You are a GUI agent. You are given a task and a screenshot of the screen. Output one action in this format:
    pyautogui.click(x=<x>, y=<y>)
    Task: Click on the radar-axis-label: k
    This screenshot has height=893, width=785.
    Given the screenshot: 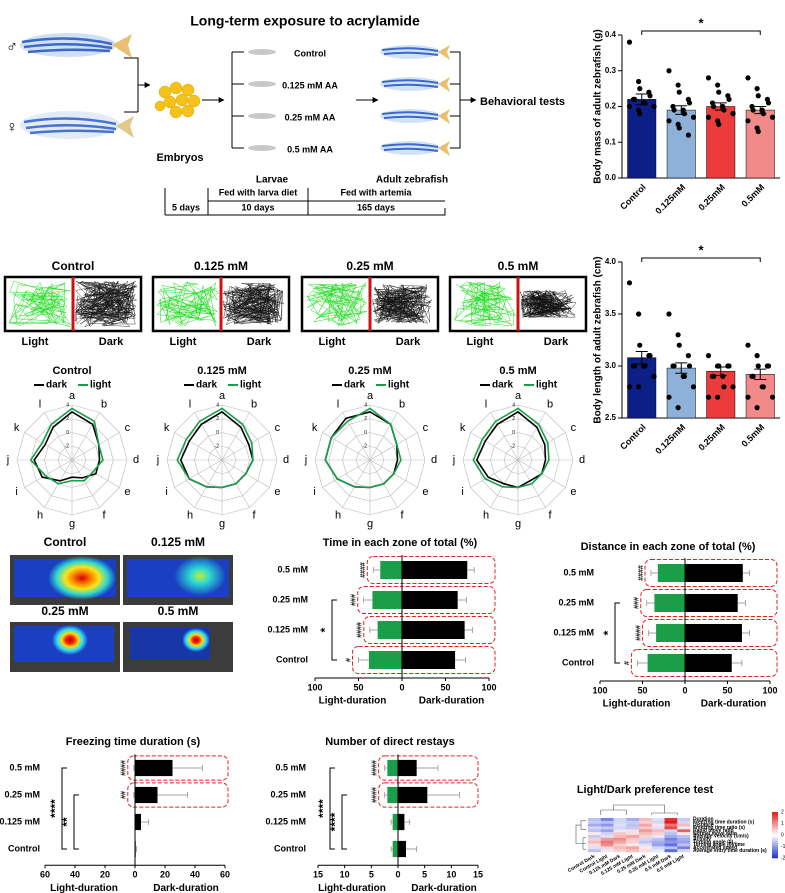 What is the action you would take?
    pyautogui.click(x=315, y=428)
    